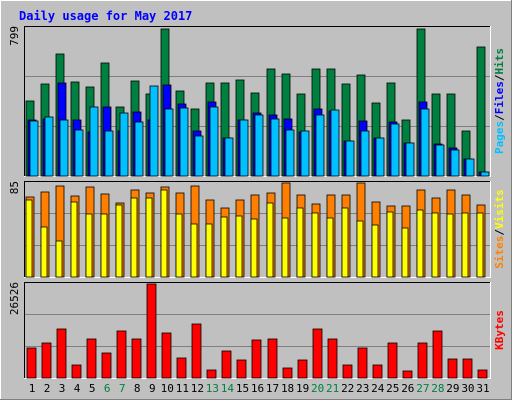 The height and width of the screenshot is (404, 512). Describe the element at coordinates (452, 388) in the screenshot. I see `day-label-29: 29` at that location.